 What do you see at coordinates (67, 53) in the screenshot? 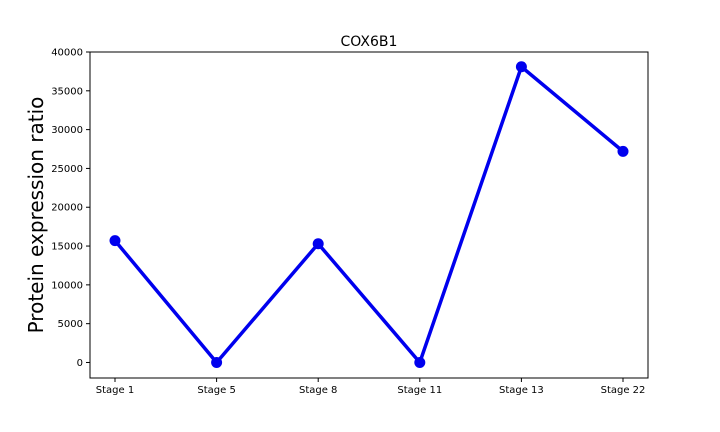
I see `y-tick-label: 40000` at bounding box center [67, 53].